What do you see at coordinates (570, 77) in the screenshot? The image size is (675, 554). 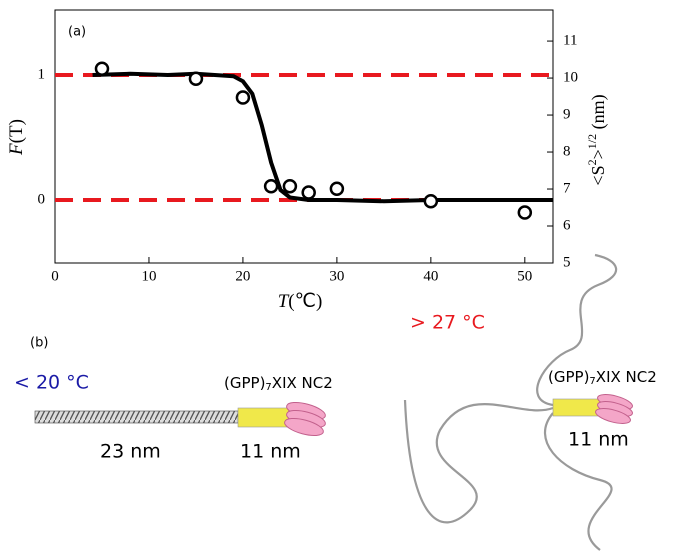 I see `y2-tick-label: 10` at bounding box center [570, 77].